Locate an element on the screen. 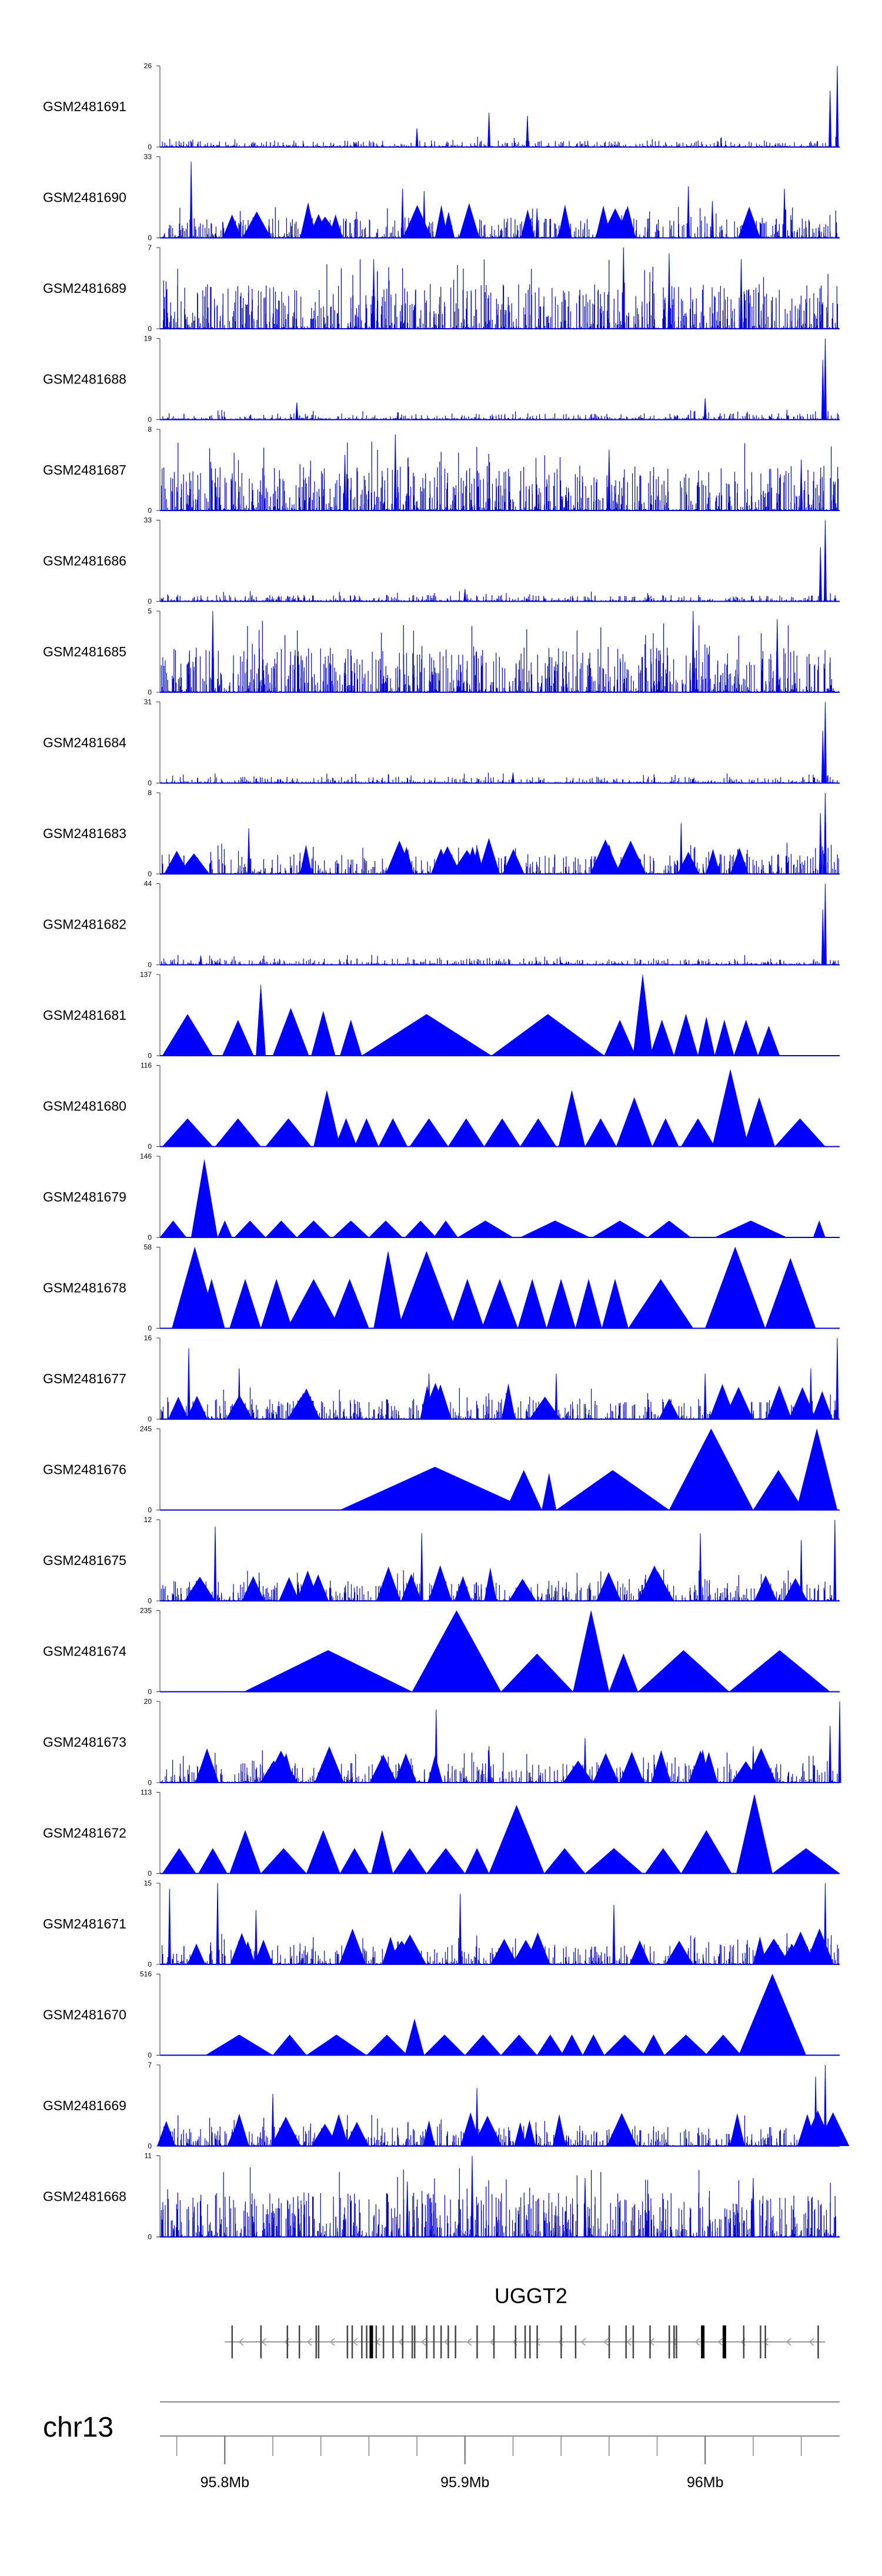 The height and width of the screenshot is (2576, 882). track-label: GSM2481691 is located at coordinates (84, 106).